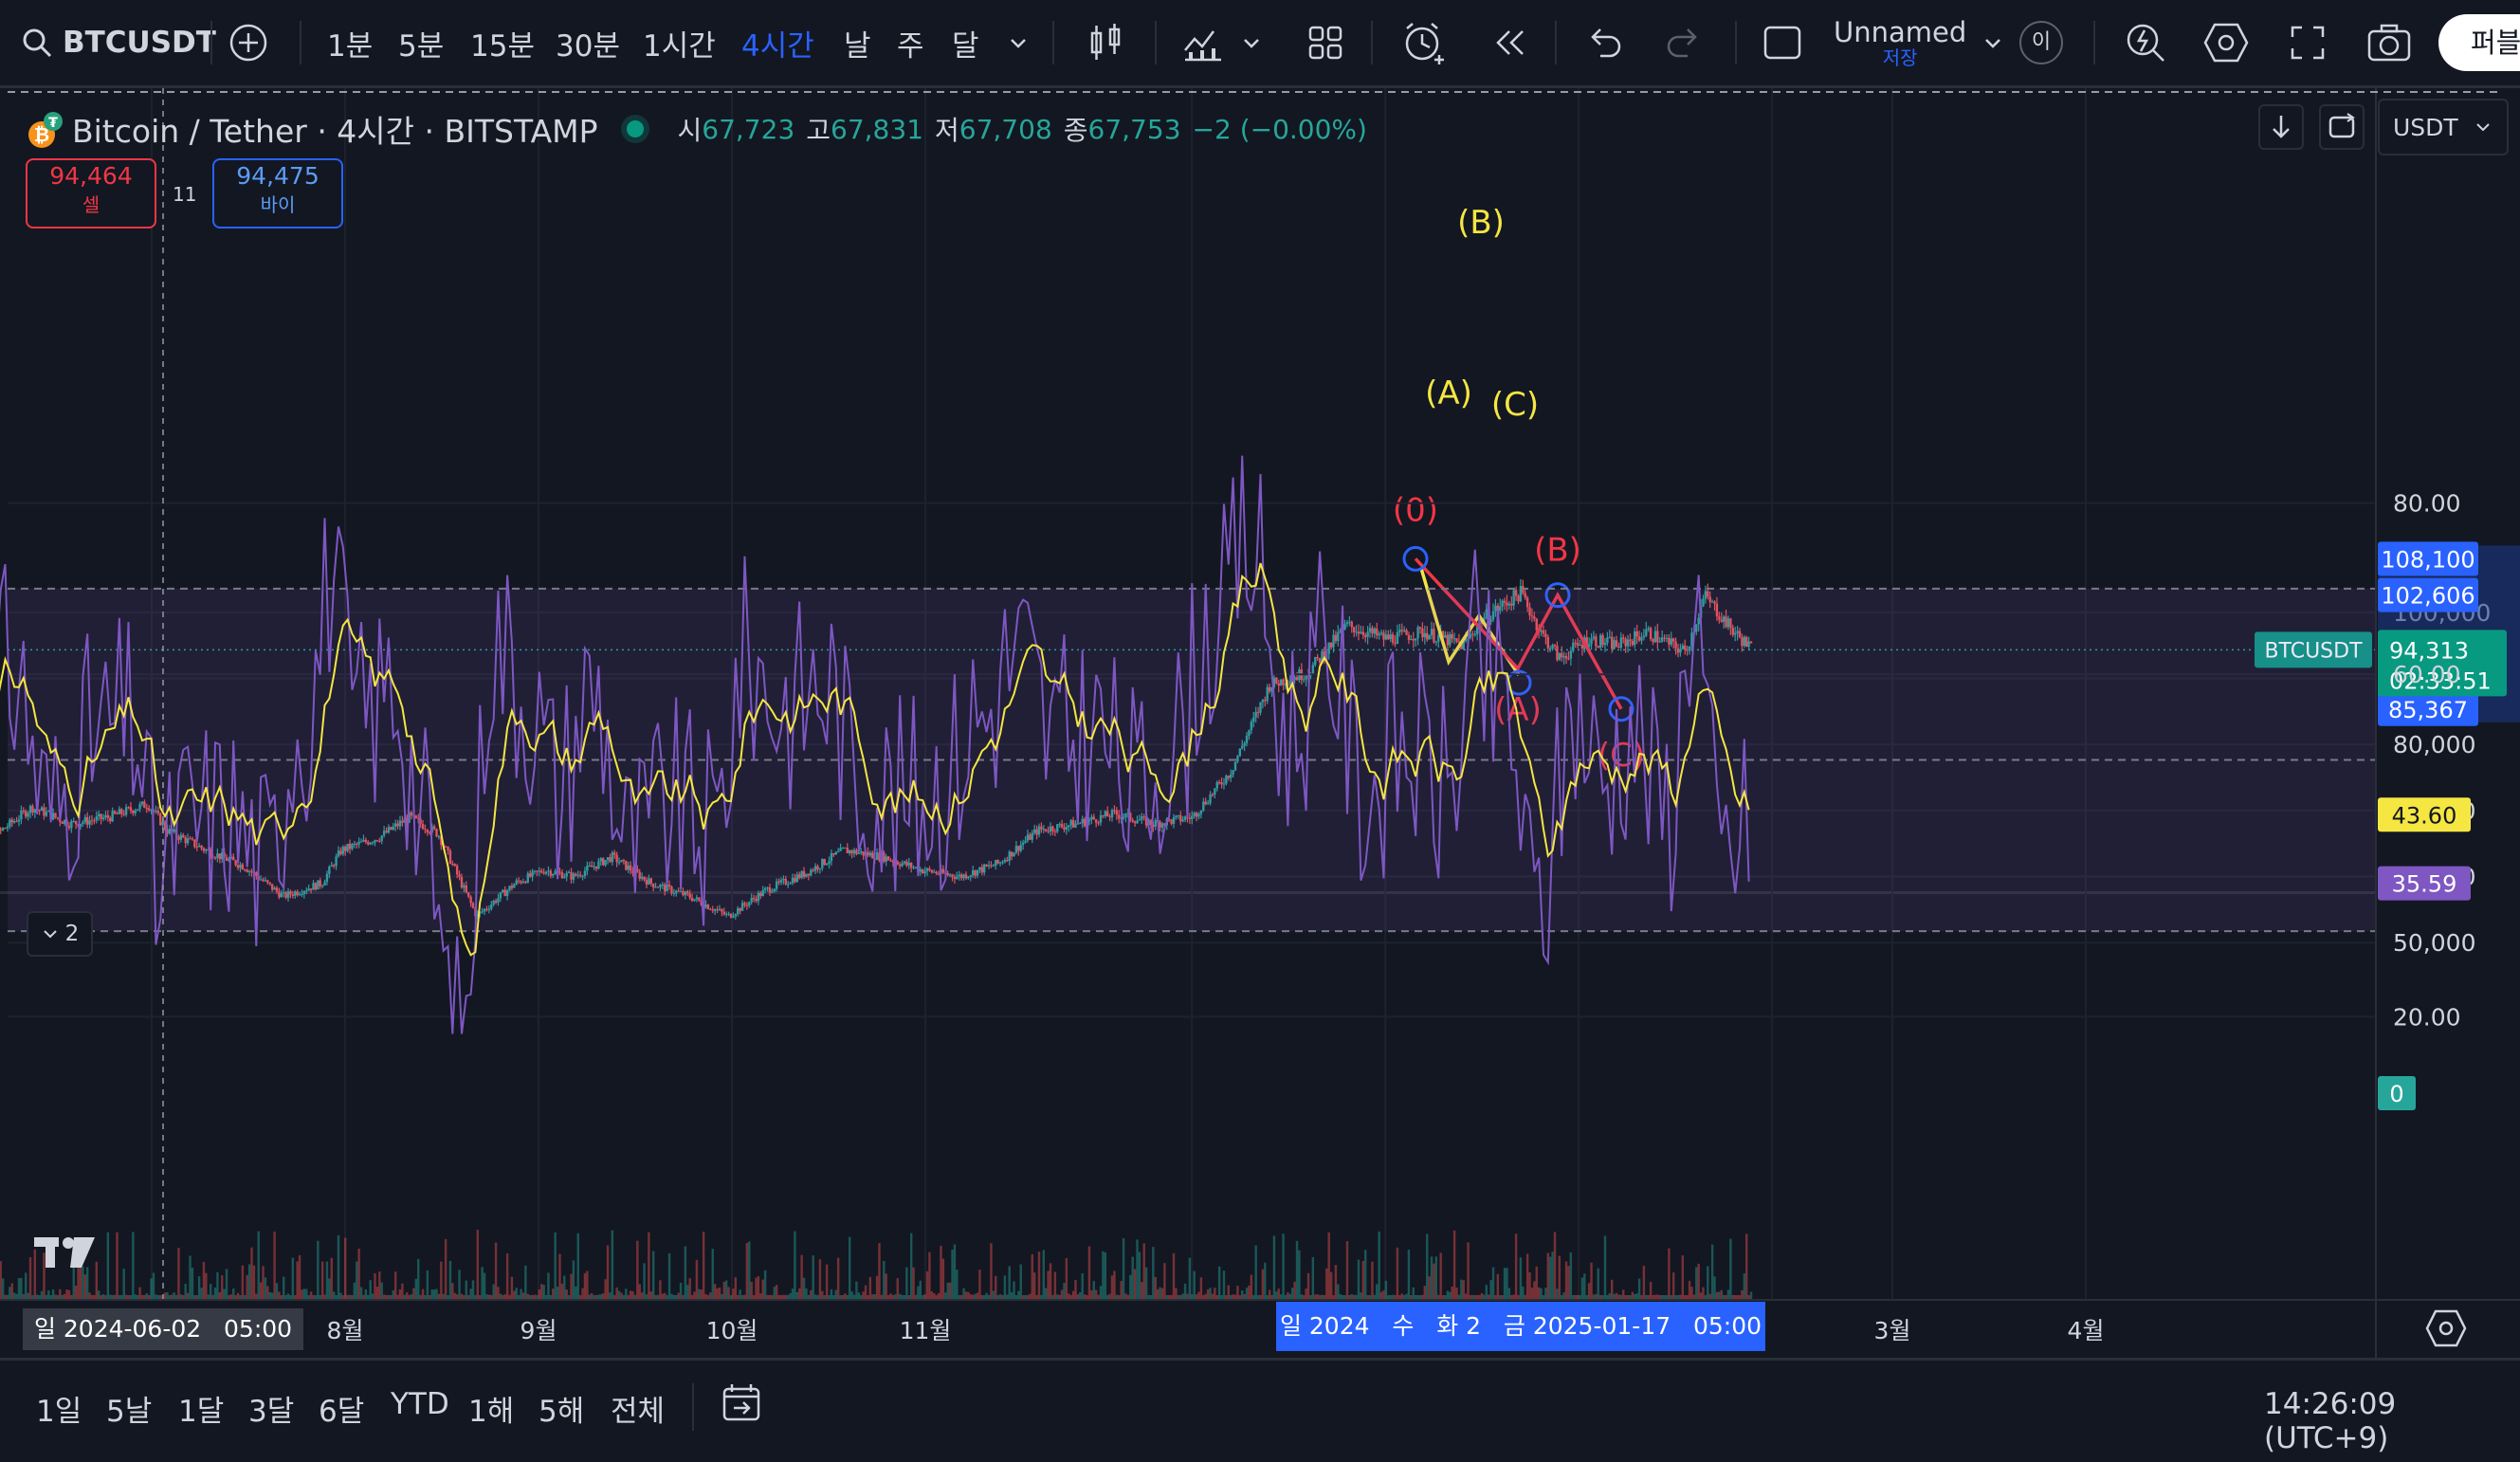 The height and width of the screenshot is (1462, 2520). What do you see at coordinates (201, 1412) in the screenshot?
I see `range-button-2: 1달` at bounding box center [201, 1412].